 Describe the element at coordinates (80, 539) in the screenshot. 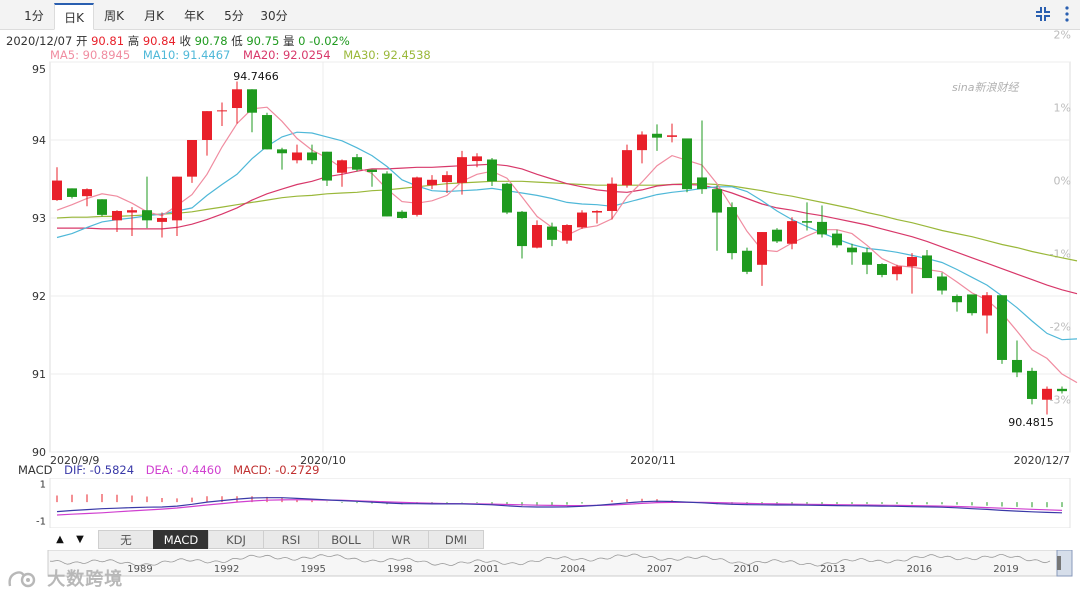

I see `arrow-down-icon: ▼` at that location.